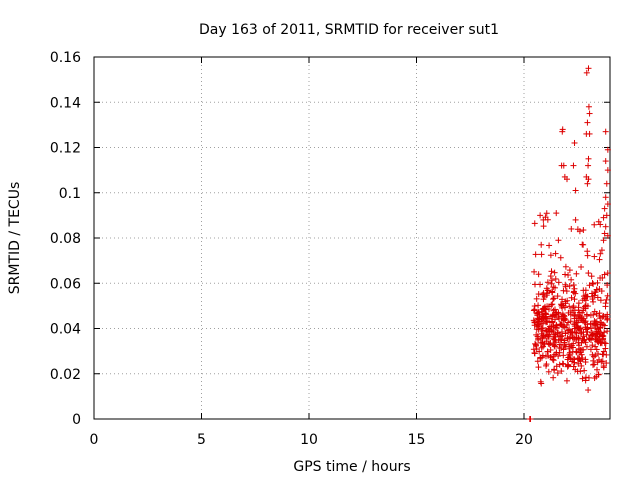 The image size is (640, 480). I want to click on y-tick-label: 0, so click(76, 420).